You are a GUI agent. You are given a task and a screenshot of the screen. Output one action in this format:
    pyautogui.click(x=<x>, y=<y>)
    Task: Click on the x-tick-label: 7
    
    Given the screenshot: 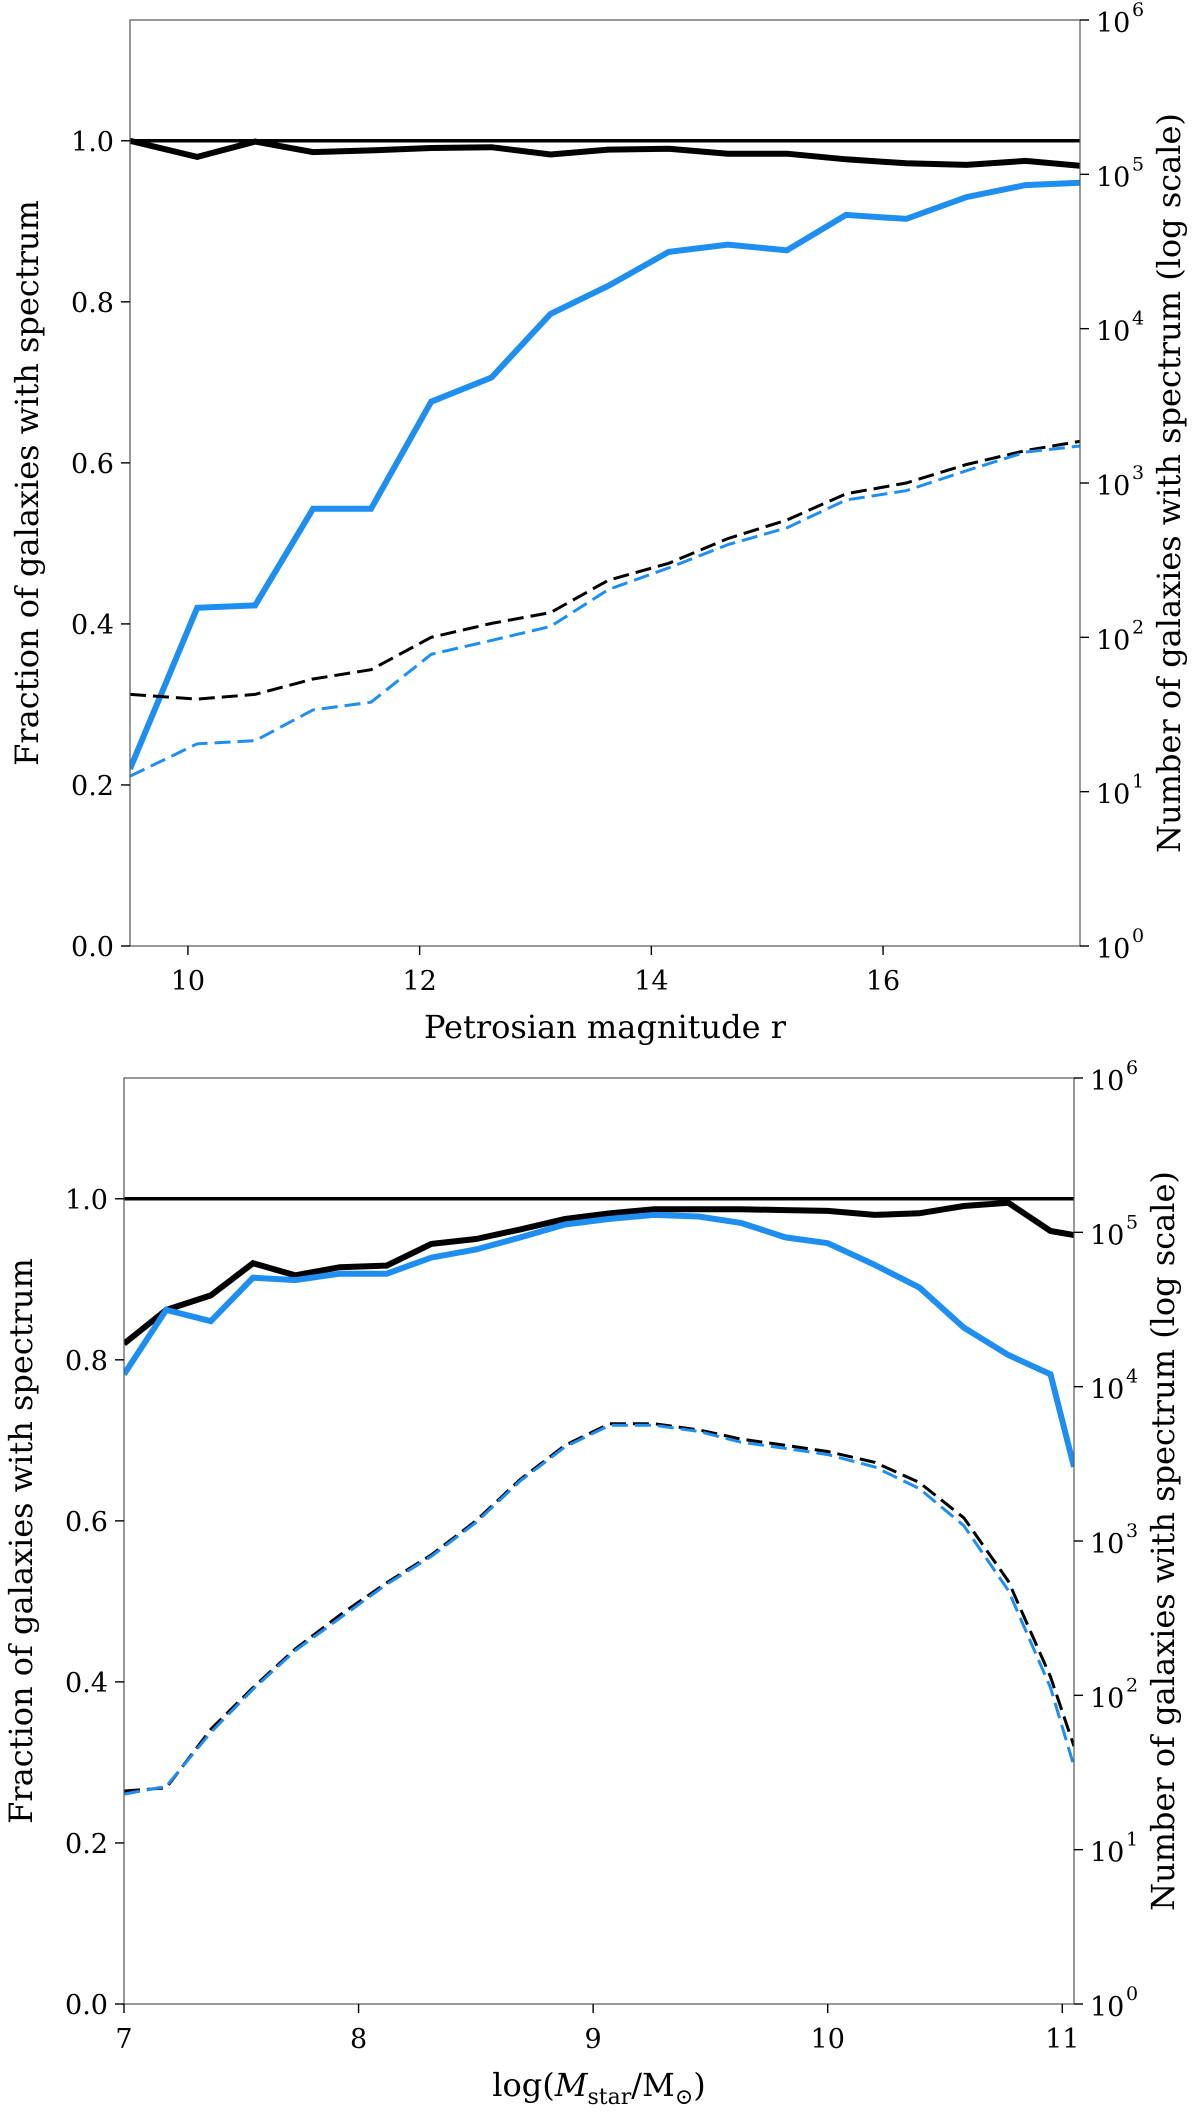 What is the action you would take?
    pyautogui.click(x=123, y=2039)
    